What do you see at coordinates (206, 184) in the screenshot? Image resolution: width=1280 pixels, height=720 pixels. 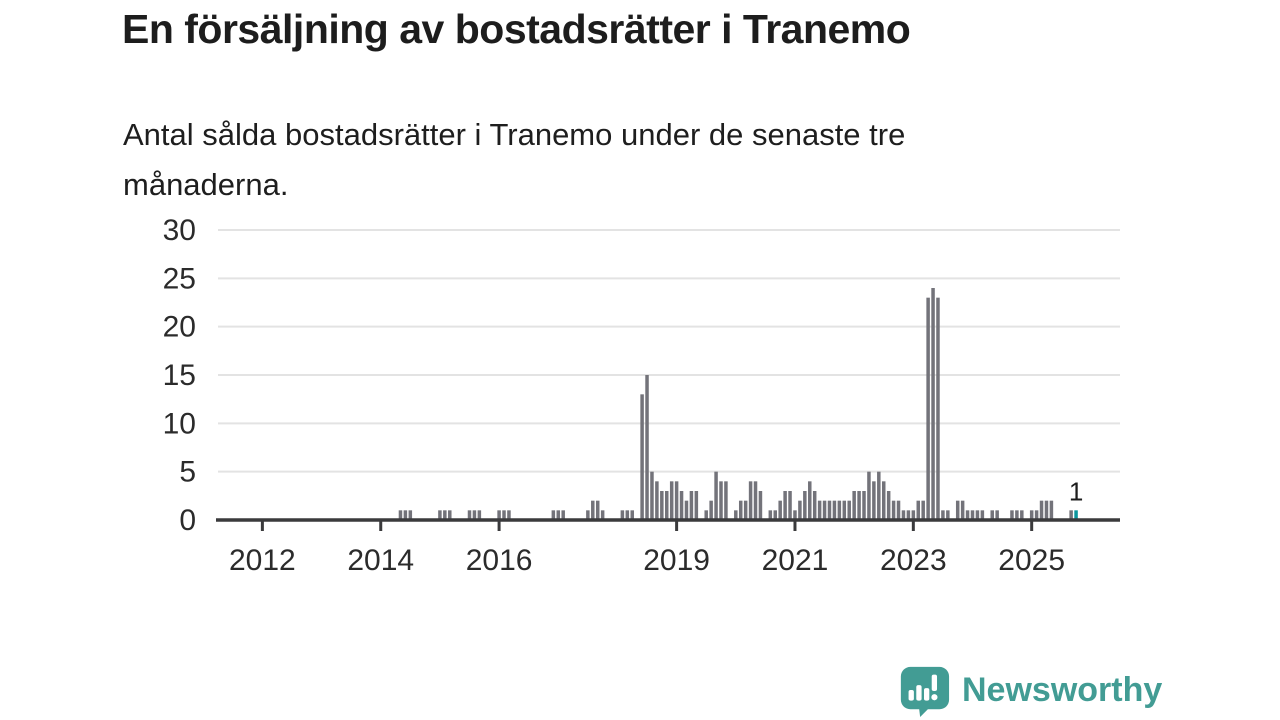 I see `chart-subtitle-line2: månaderna.` at bounding box center [206, 184].